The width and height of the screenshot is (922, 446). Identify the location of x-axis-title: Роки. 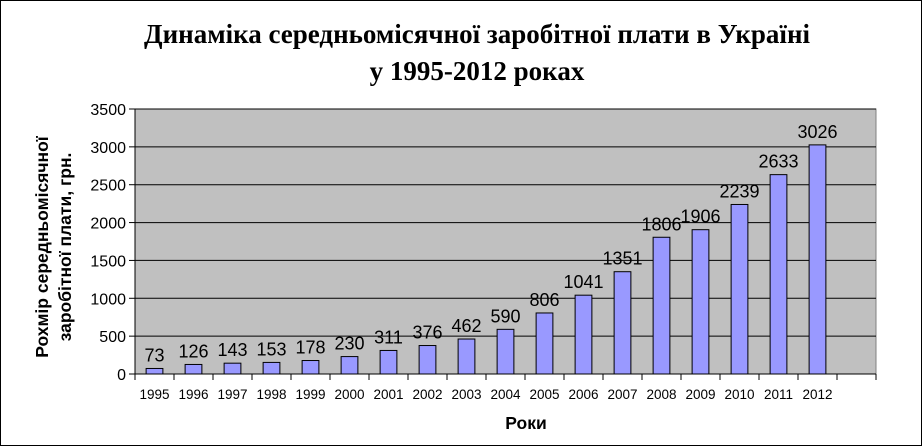
(525, 423).